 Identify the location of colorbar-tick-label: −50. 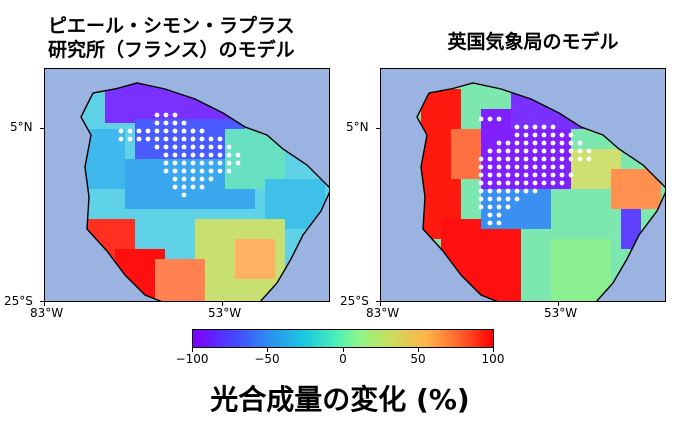
(267, 359).